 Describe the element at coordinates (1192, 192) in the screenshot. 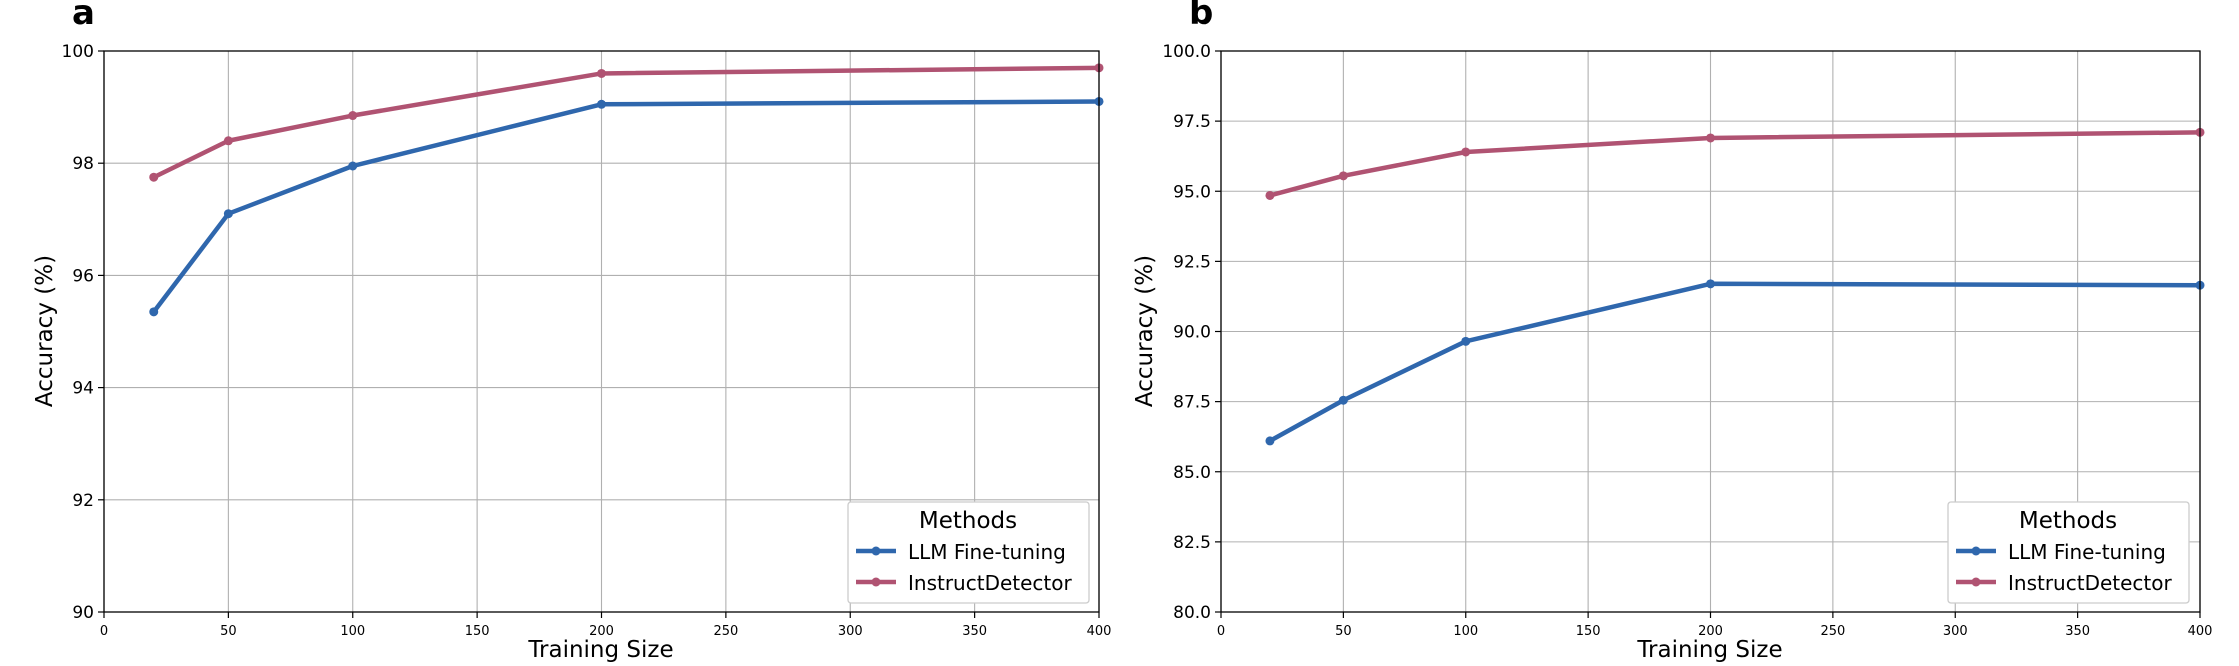

I see `y-tick-label: 95.0` at that location.